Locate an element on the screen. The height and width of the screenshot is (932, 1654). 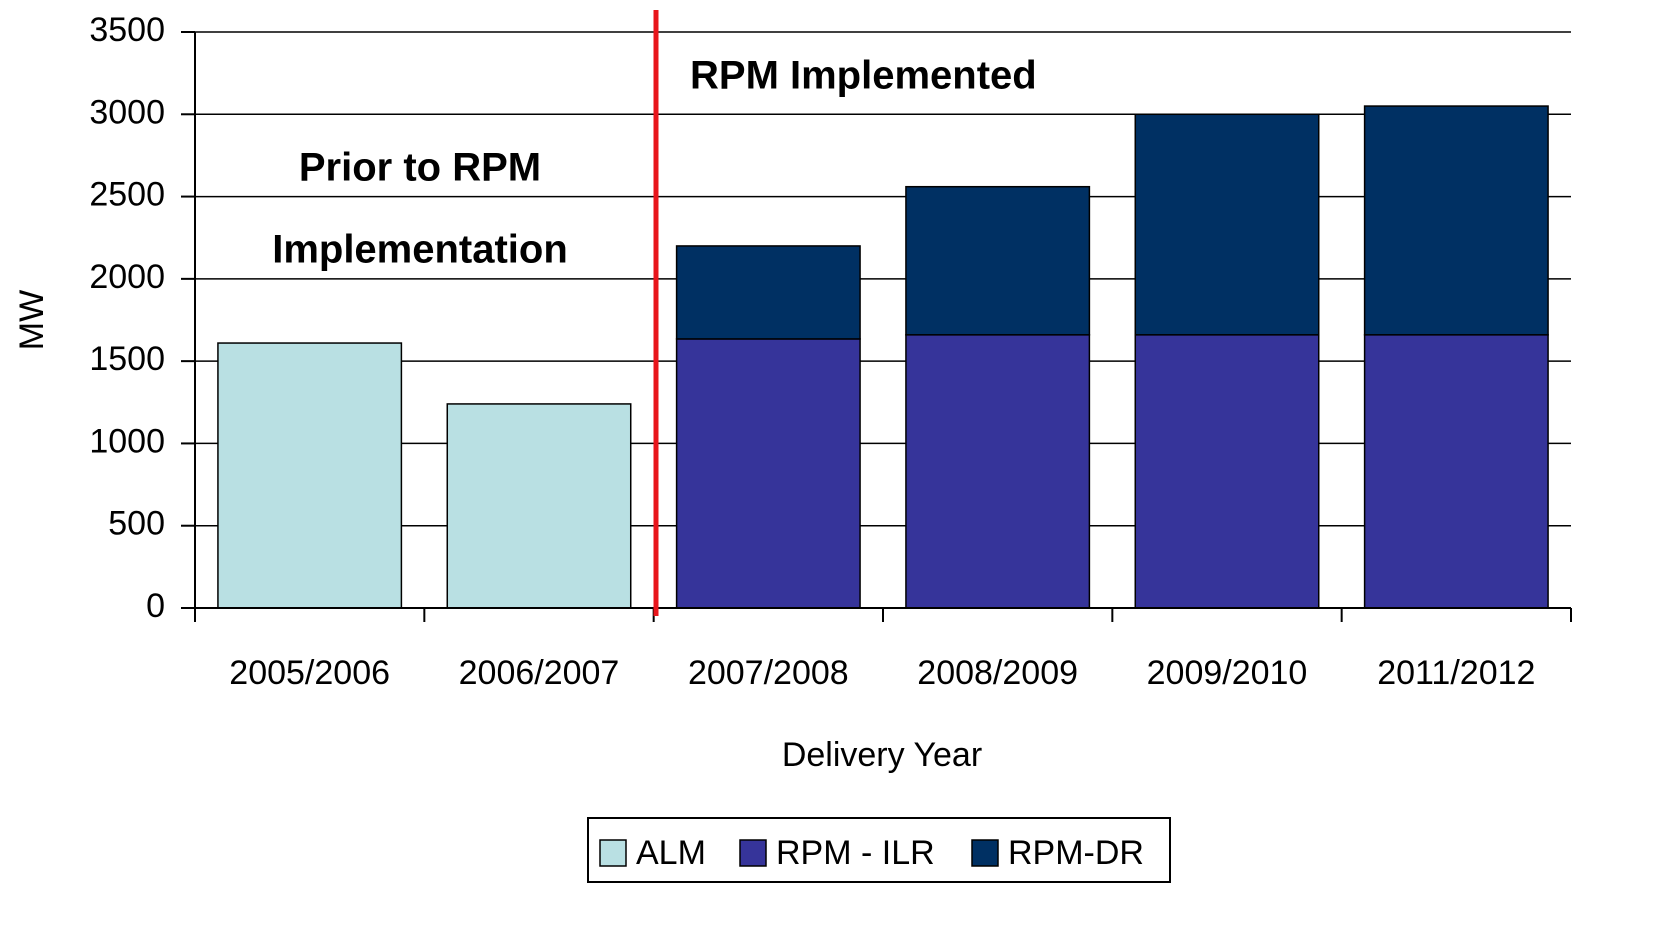
y-tick-label: 2000 is located at coordinates (127, 277).